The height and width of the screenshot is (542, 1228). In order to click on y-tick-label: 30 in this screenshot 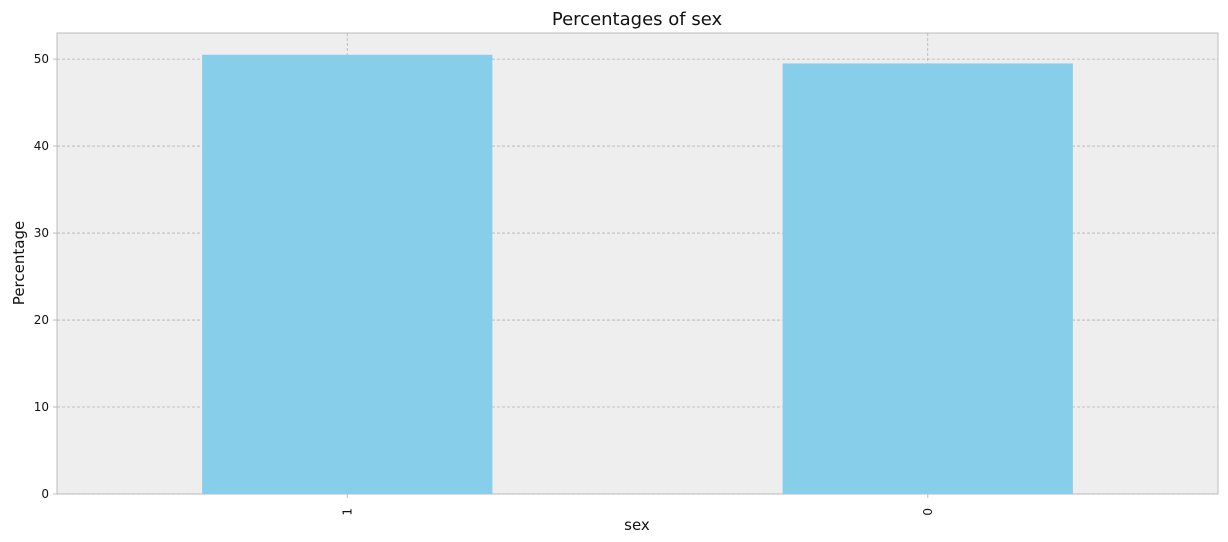, I will do `click(41, 233)`.